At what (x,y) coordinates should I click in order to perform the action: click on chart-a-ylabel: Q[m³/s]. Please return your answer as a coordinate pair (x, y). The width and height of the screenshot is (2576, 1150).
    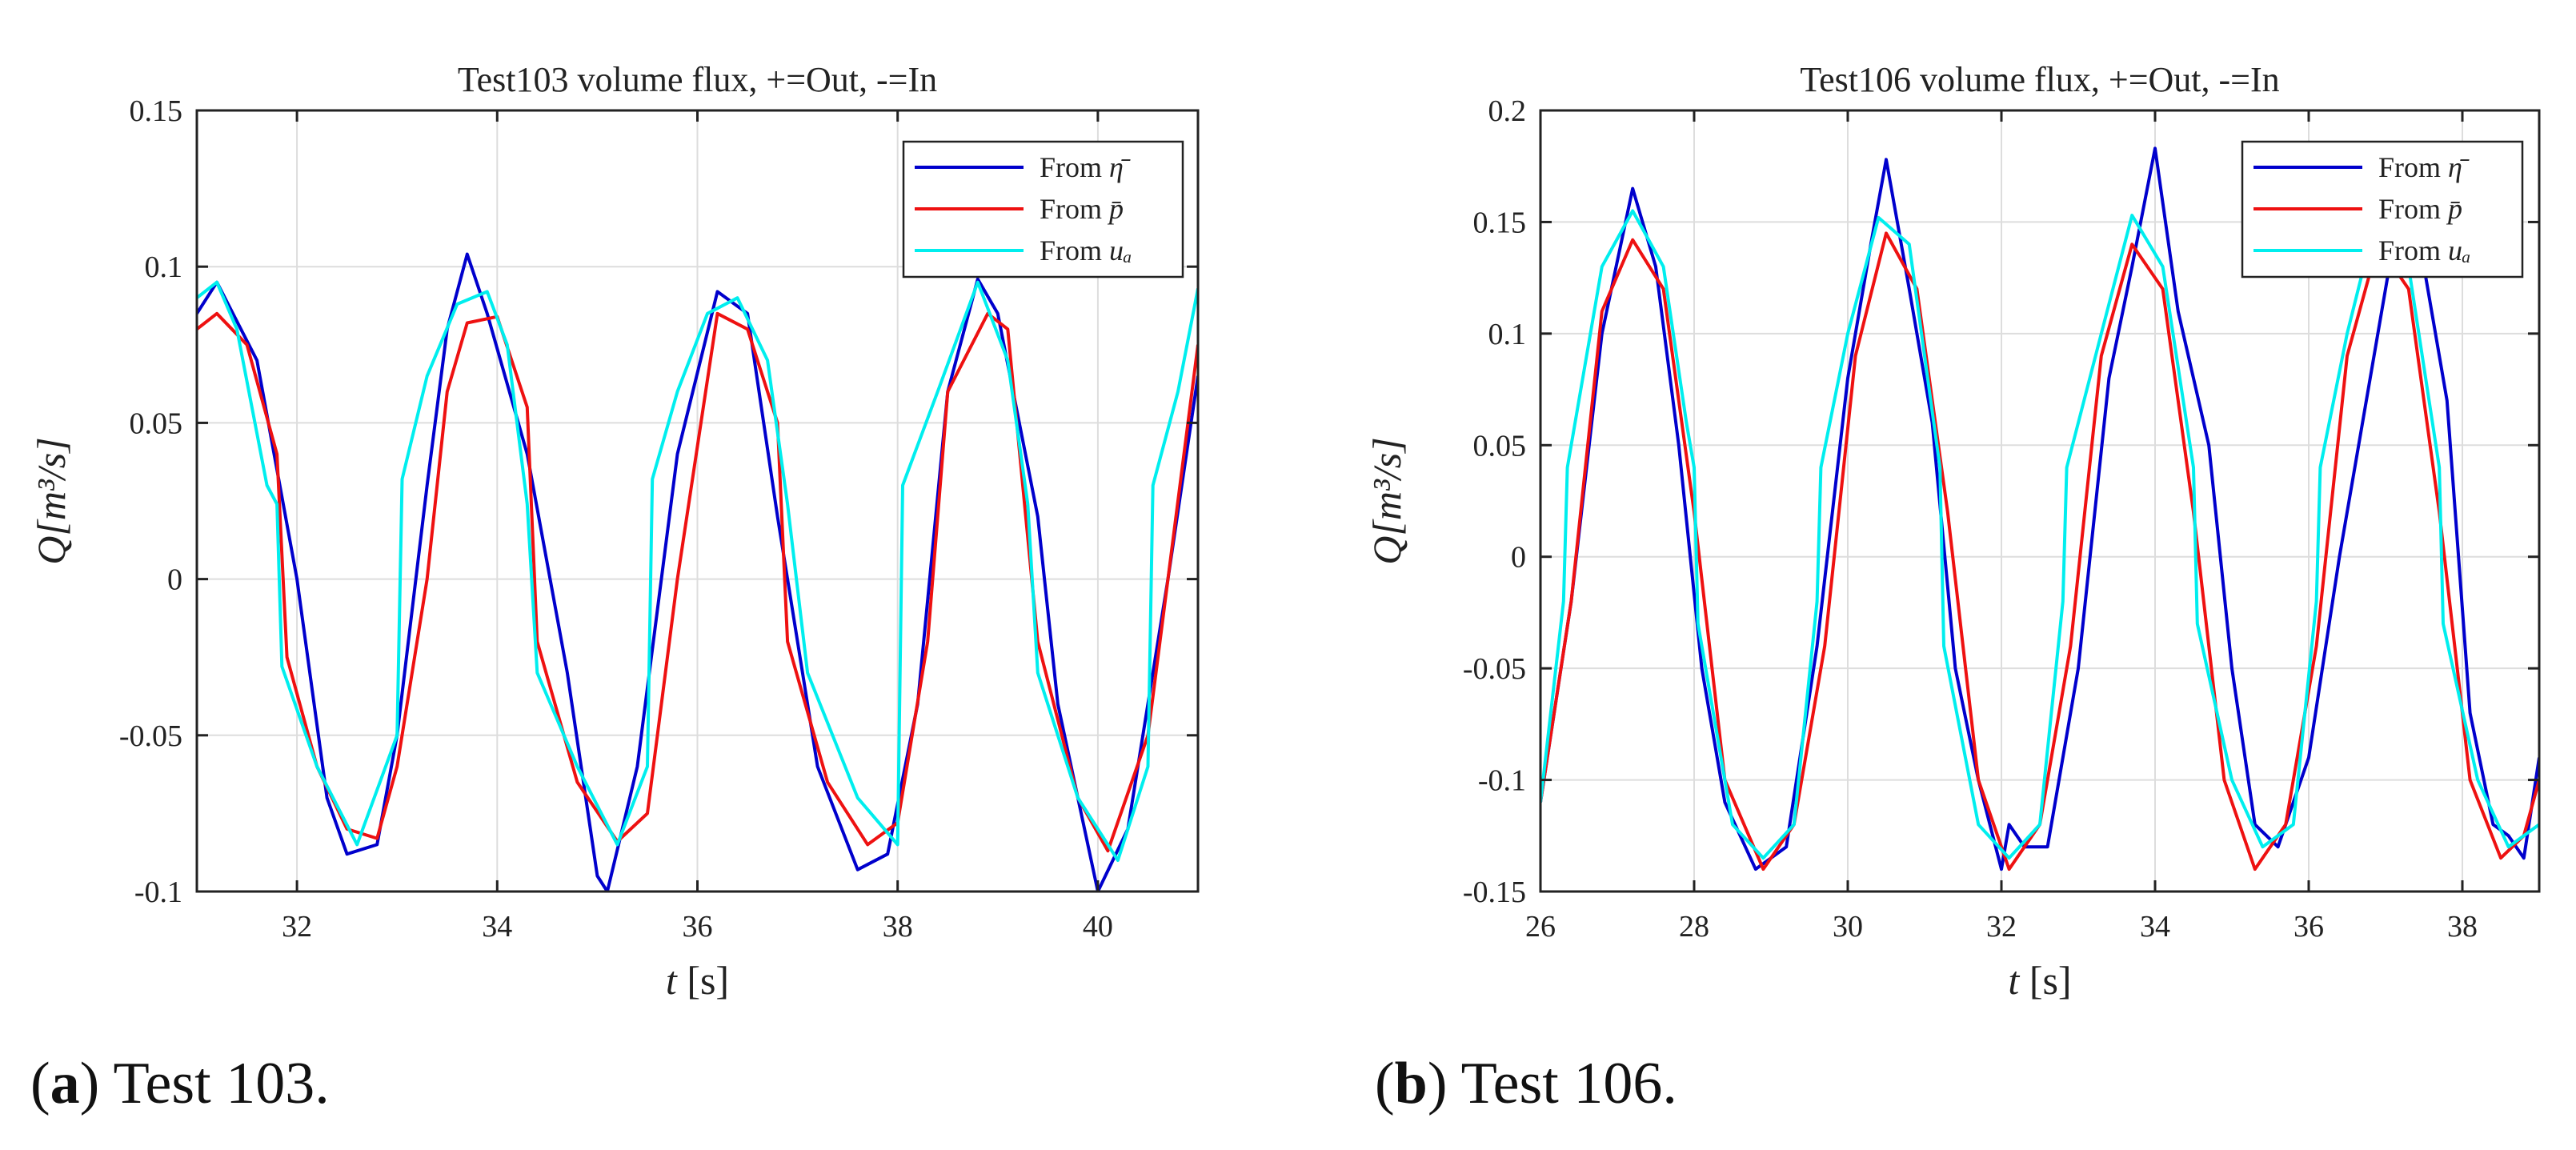
    Looking at the image, I should click on (51, 500).